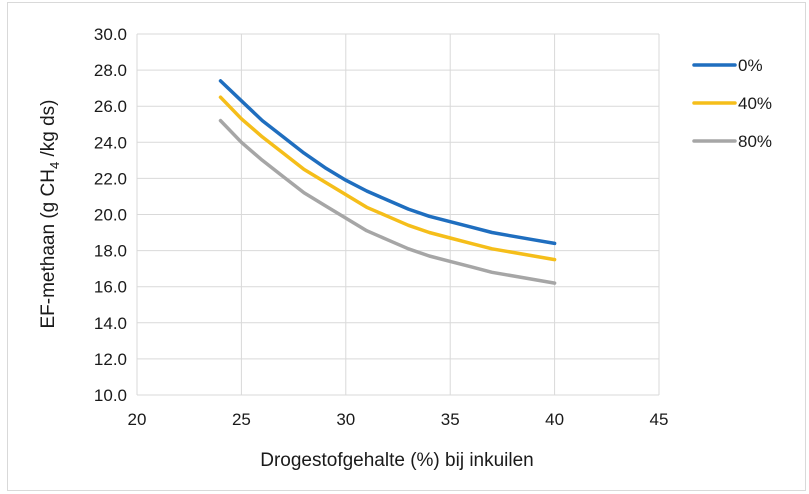 The width and height of the screenshot is (809, 494). What do you see at coordinates (54, 165) in the screenshot?
I see `y-axis-title-subscript: 4` at bounding box center [54, 165].